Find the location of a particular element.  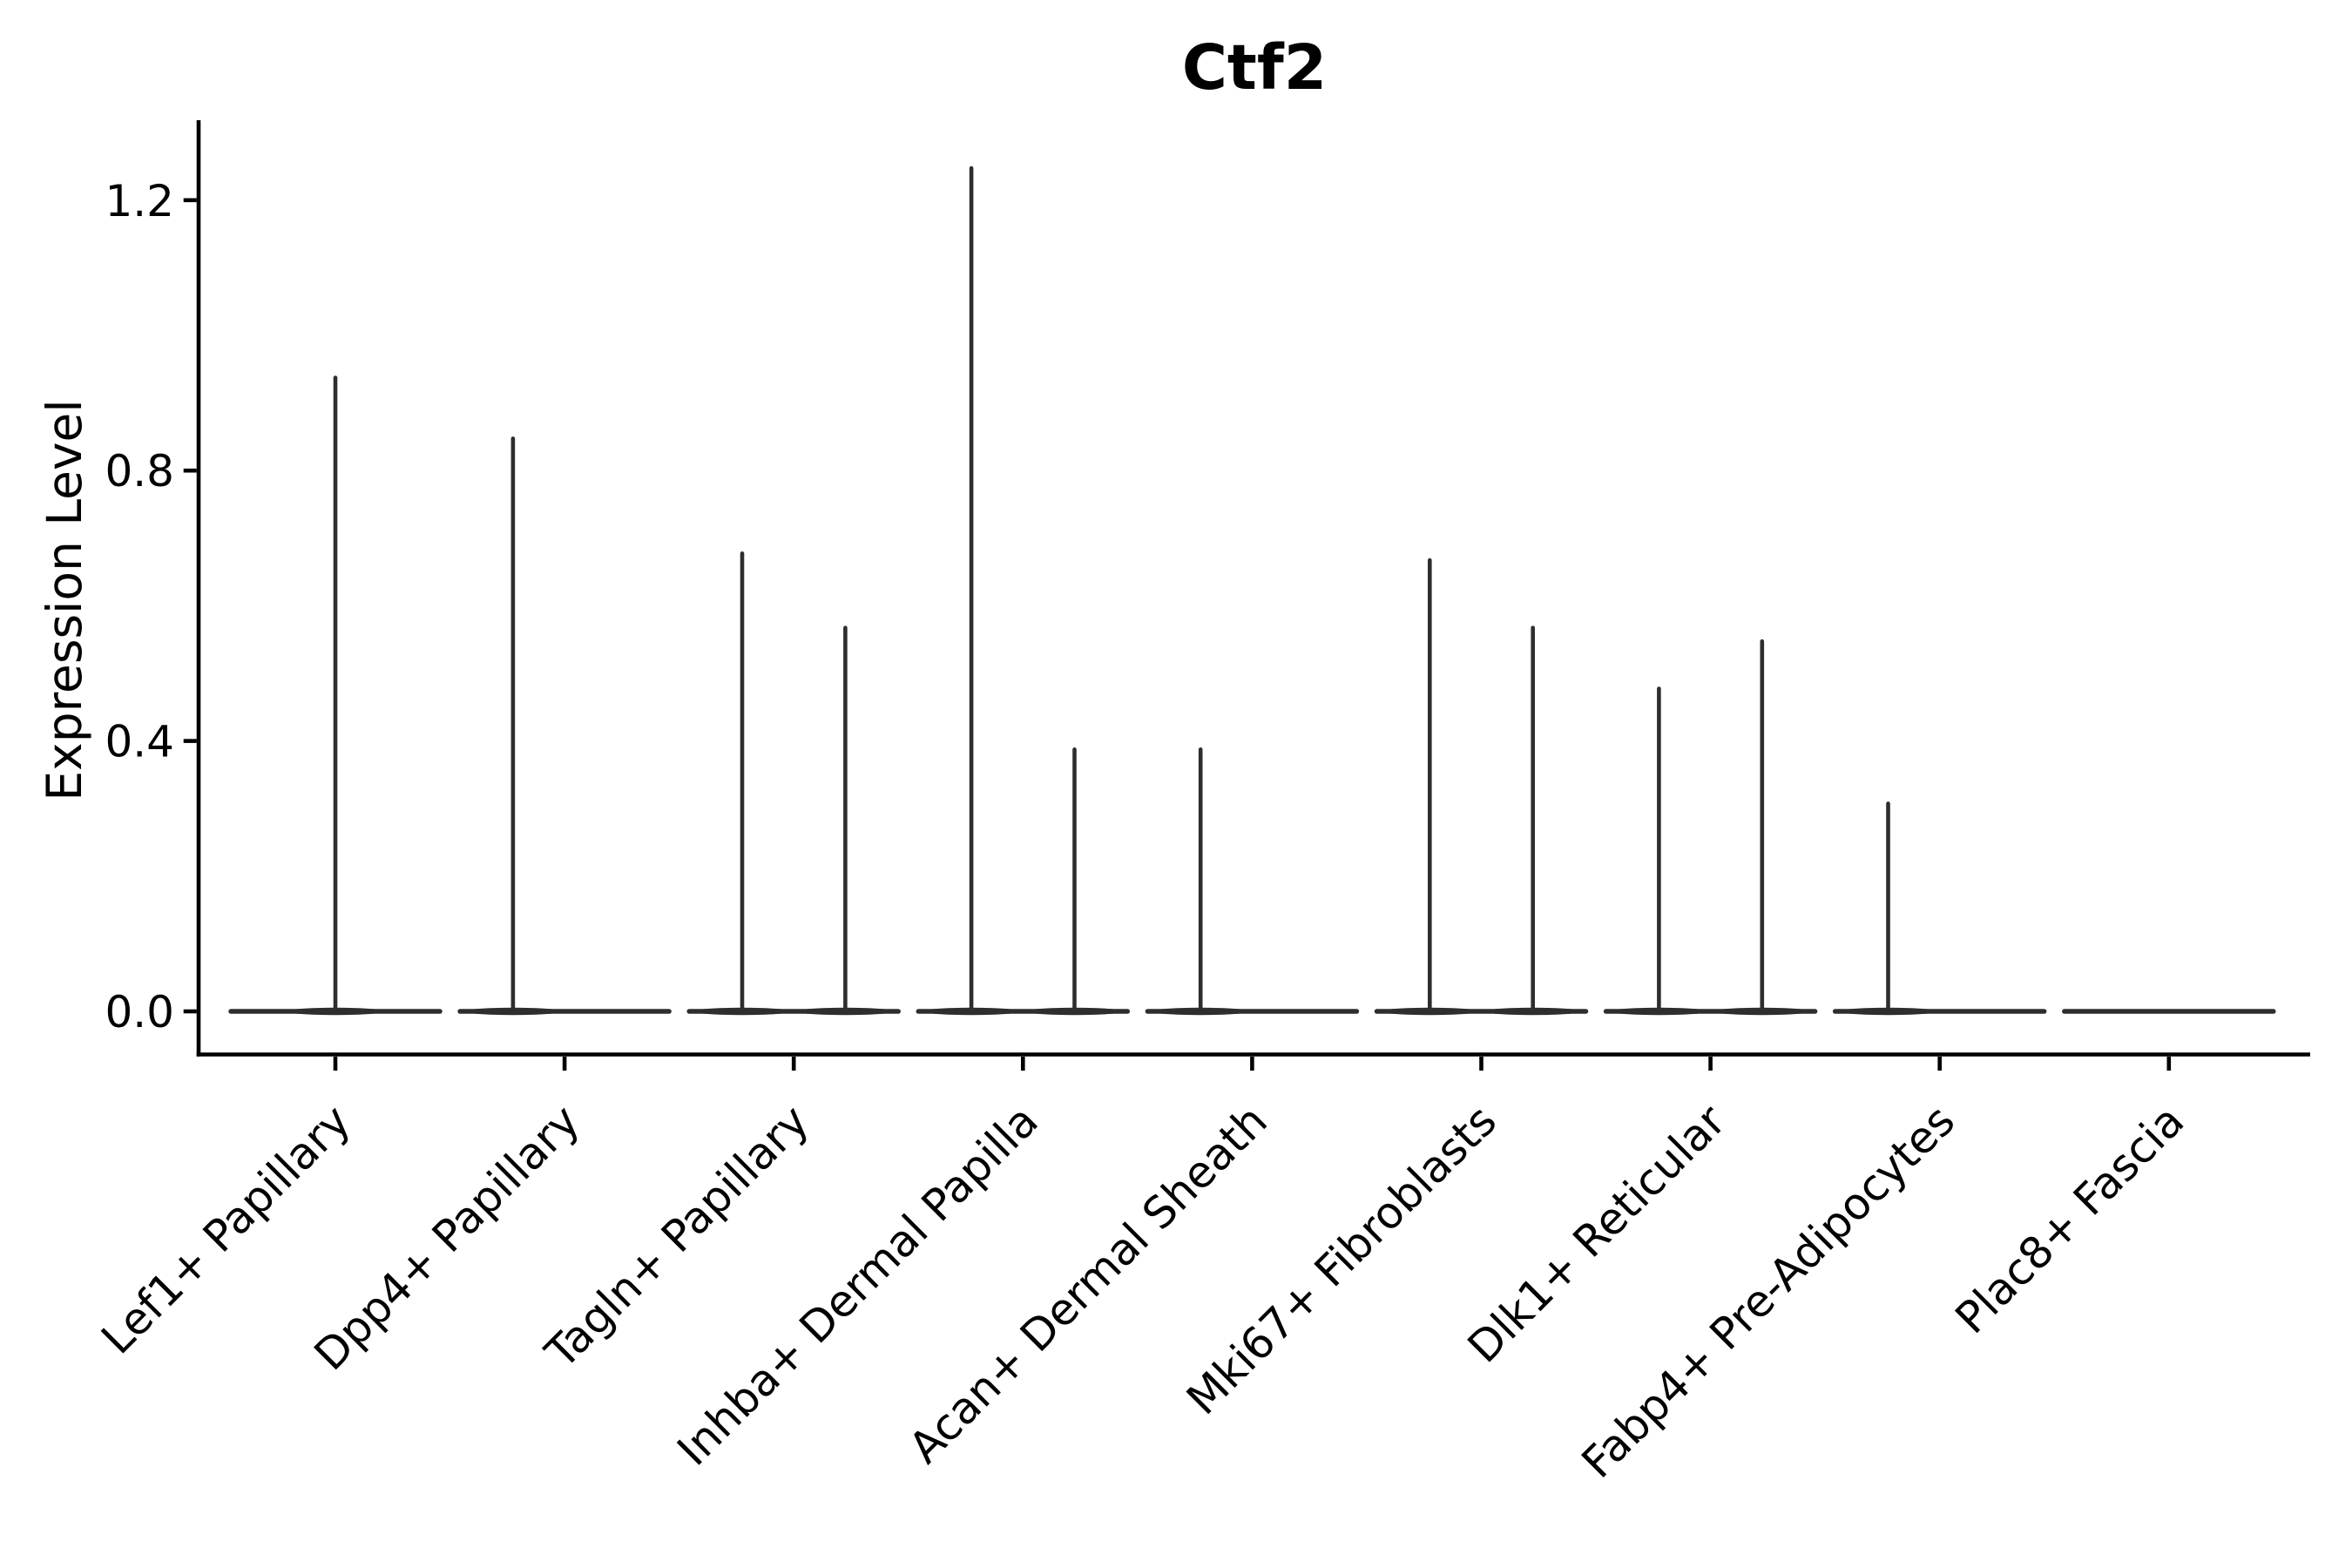

x-tick-label: Lef1+ Papillary is located at coordinates (225, 1229).